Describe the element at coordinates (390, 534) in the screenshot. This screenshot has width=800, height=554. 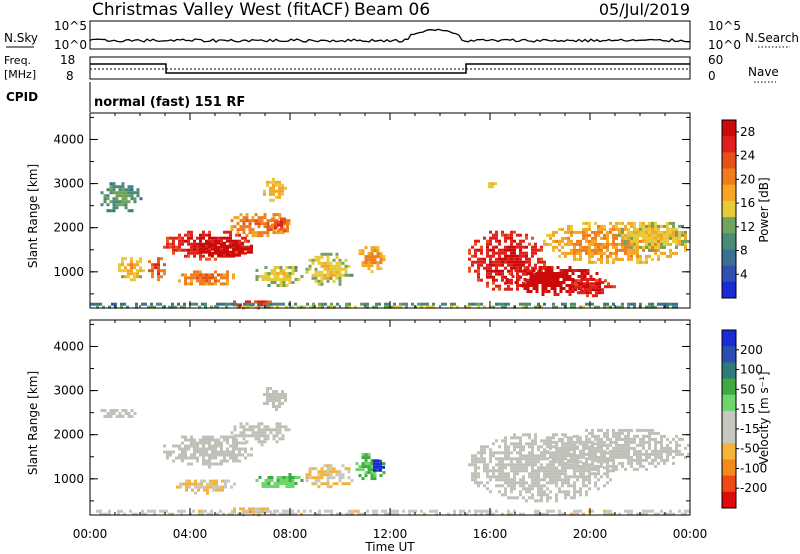
I see `x-tick-label: 12:00` at that location.